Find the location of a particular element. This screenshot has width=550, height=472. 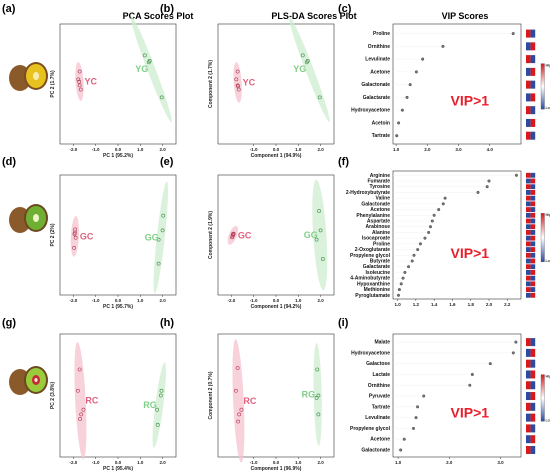

vip-x-tick-label-f: 2.0 is located at coordinates (489, 304).